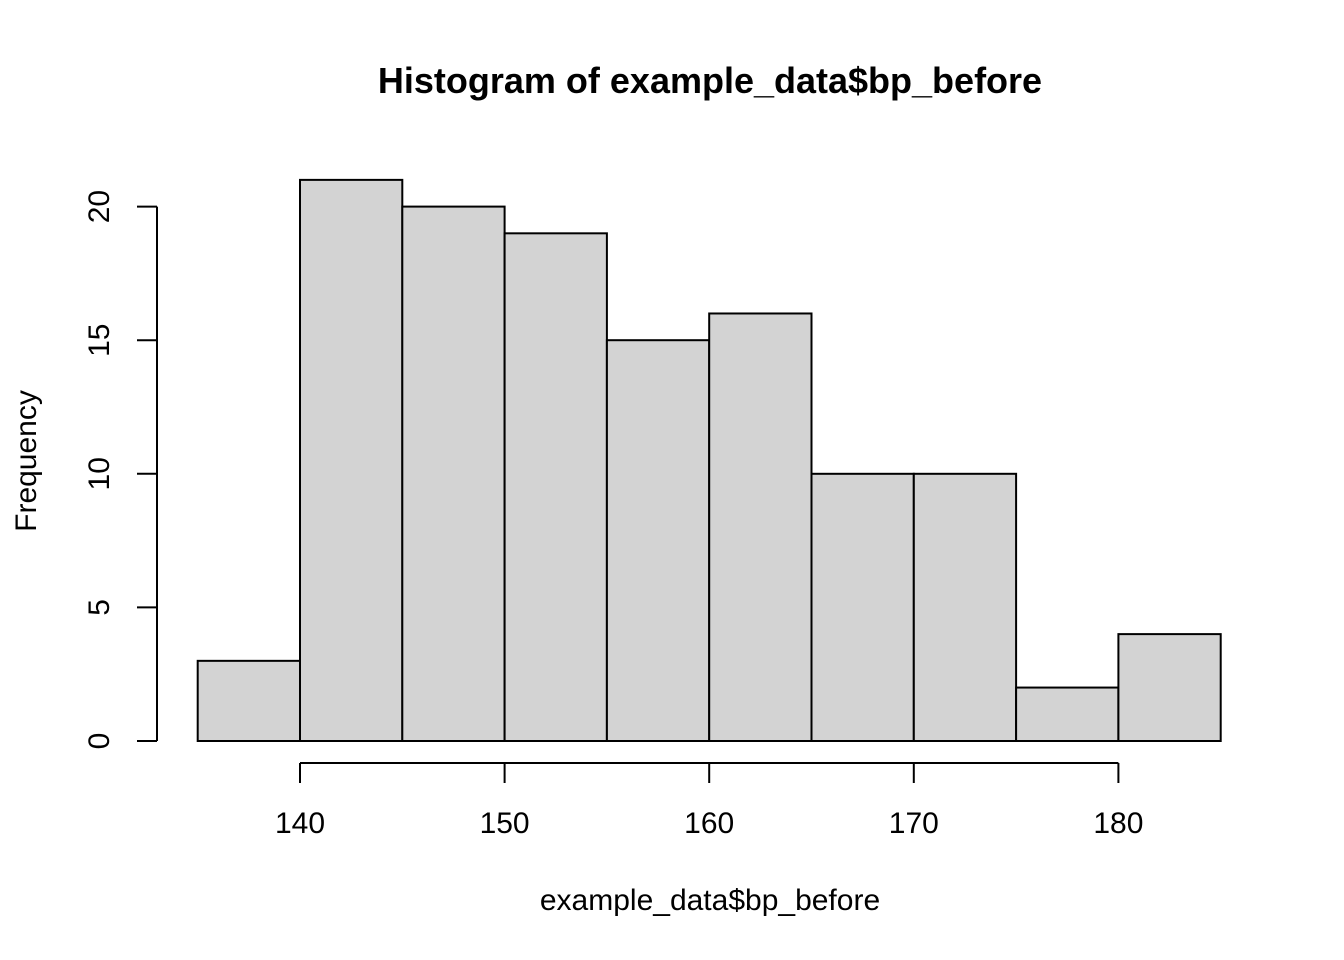  Describe the element at coordinates (300, 823) in the screenshot. I see `x-tick-label-140: 140` at that location.